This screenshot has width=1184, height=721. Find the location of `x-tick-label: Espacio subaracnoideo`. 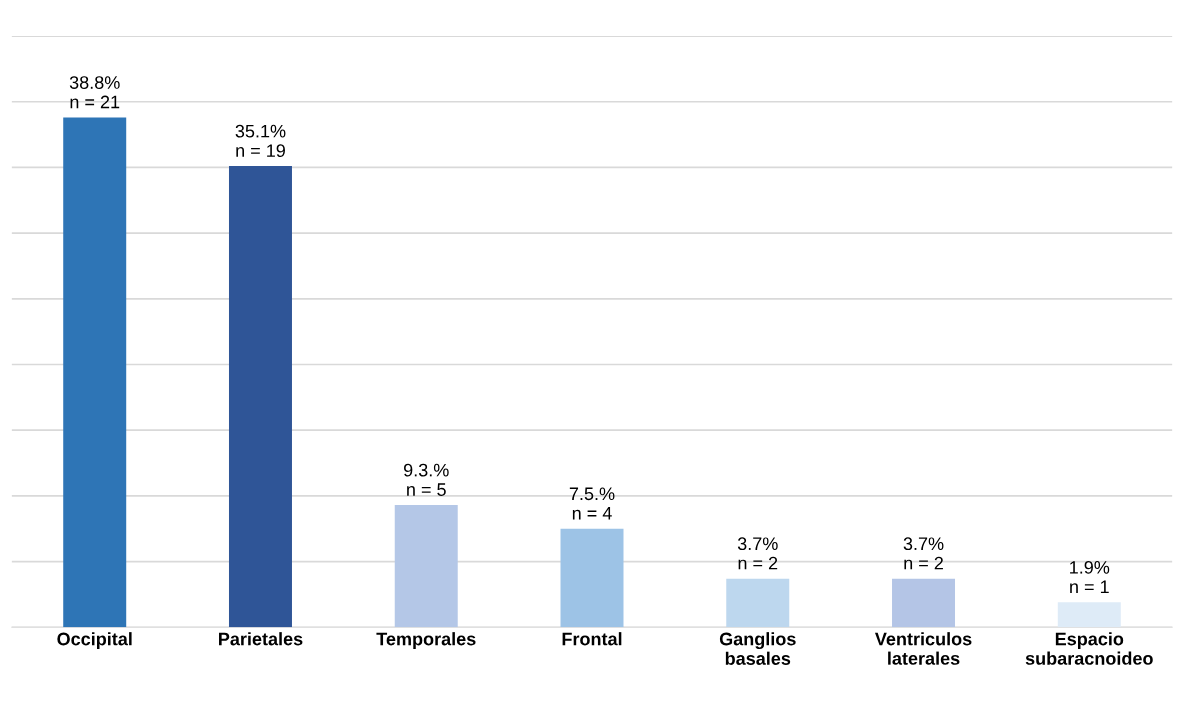

x-tick-label: Espacio subaracnoideo is located at coordinates (1089, 648).